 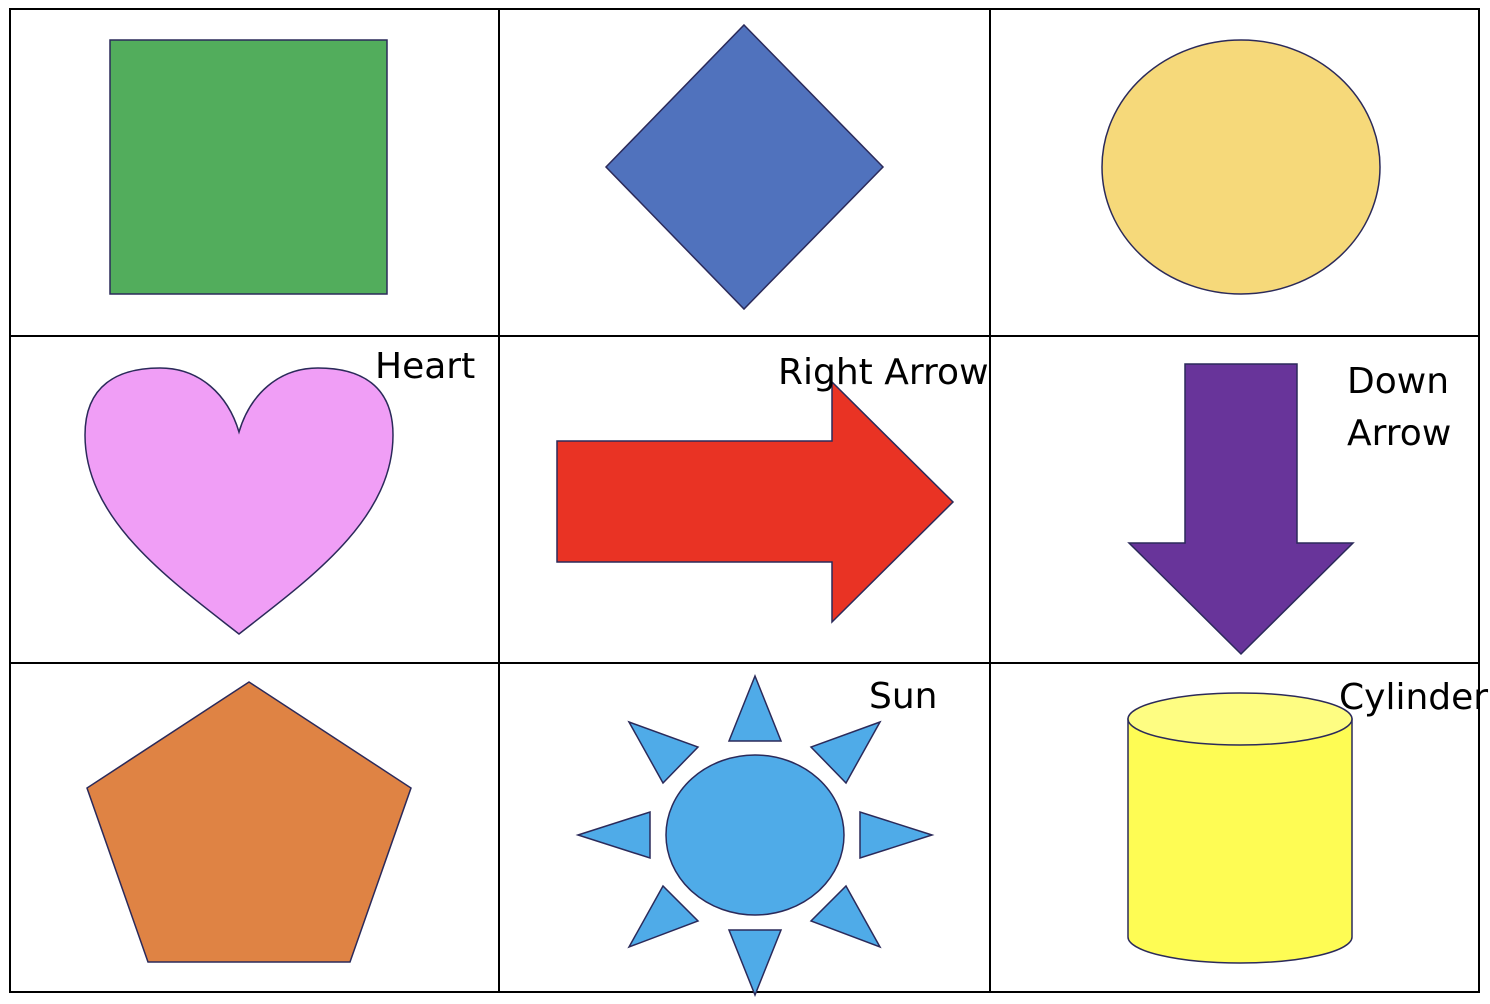 I want to click on down-arrow-label: Down Arrow, so click(x=1403, y=407).